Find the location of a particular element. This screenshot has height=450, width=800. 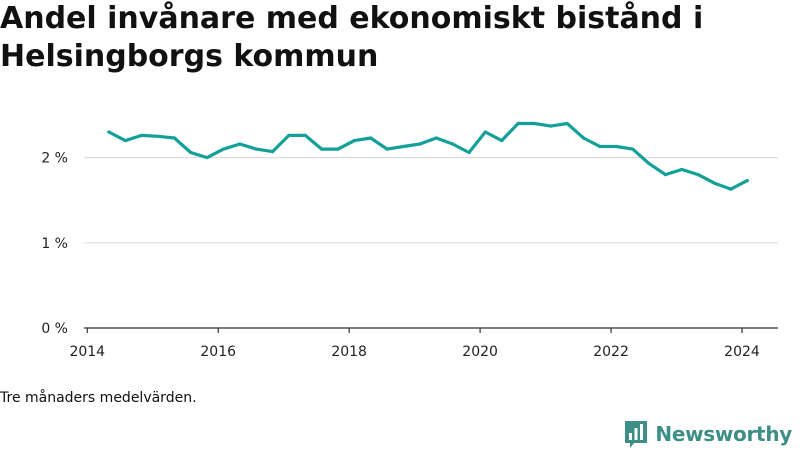

series-layer is located at coordinates (428, 156).